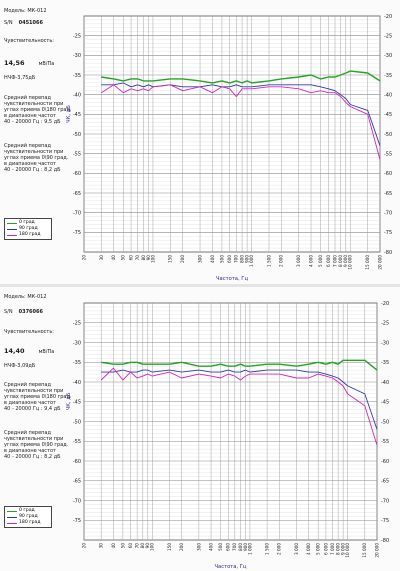  Describe the element at coordinates (210, 547) in the screenshot. I see `x-tick-label: 400` at that location.